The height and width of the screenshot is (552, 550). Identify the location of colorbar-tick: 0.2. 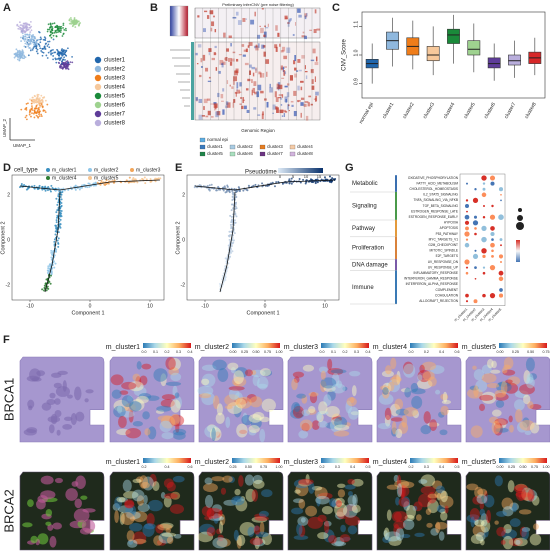
(426, 352).